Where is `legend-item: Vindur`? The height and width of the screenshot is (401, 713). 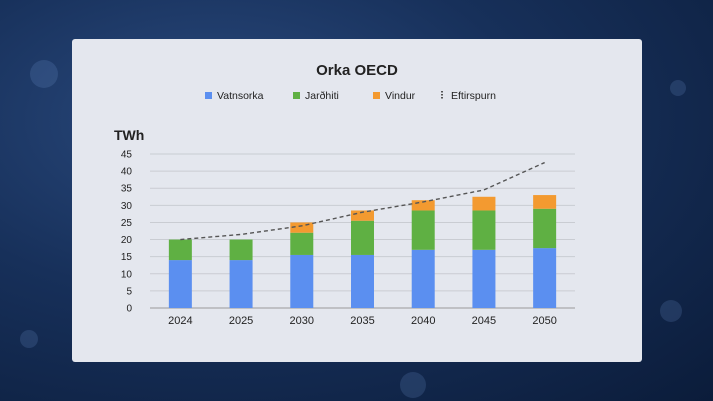 legend-item: Vindur is located at coordinates (394, 96).